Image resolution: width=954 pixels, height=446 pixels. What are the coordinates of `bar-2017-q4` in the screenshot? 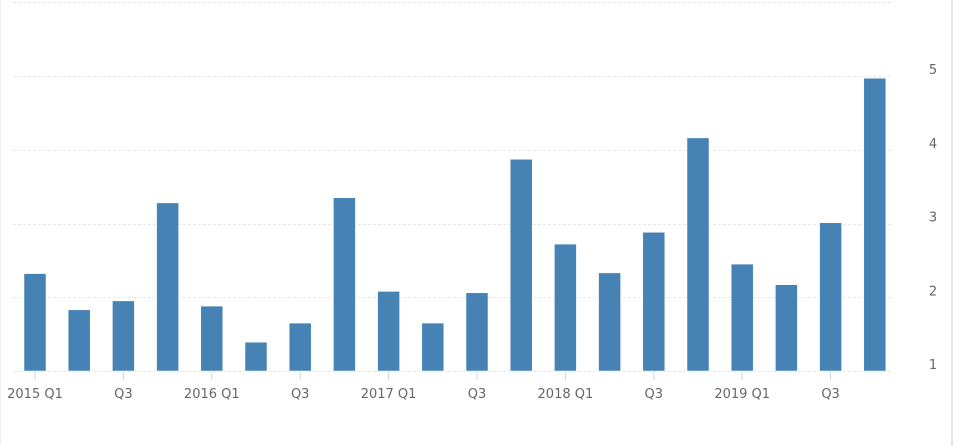 It's located at (521, 265).